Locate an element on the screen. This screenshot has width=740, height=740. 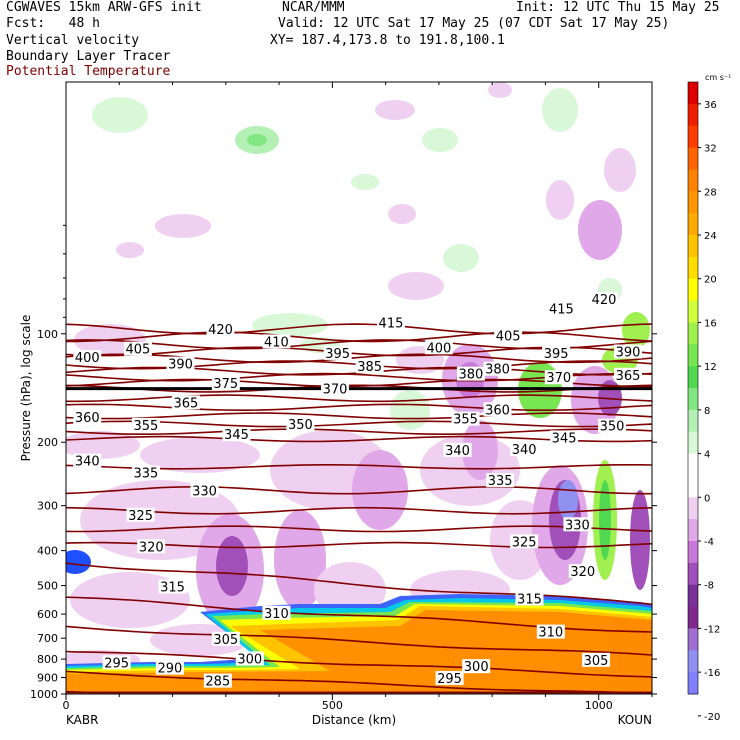
theta-label: 355 is located at coordinates (145, 426).